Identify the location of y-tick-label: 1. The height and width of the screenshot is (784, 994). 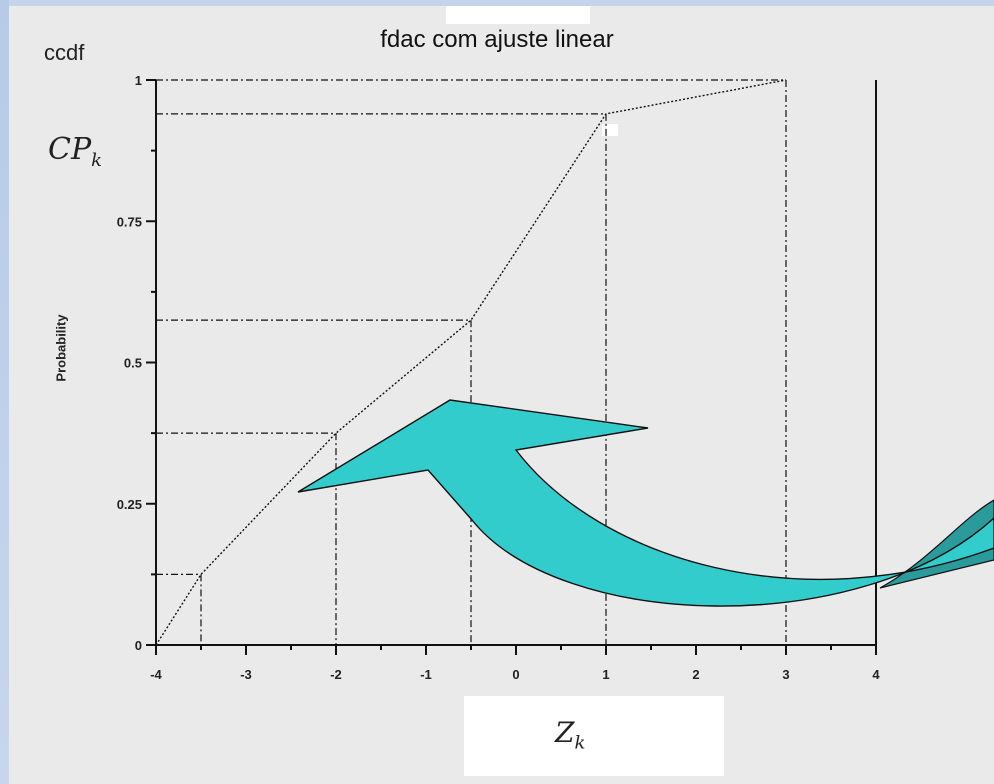
(138, 80).